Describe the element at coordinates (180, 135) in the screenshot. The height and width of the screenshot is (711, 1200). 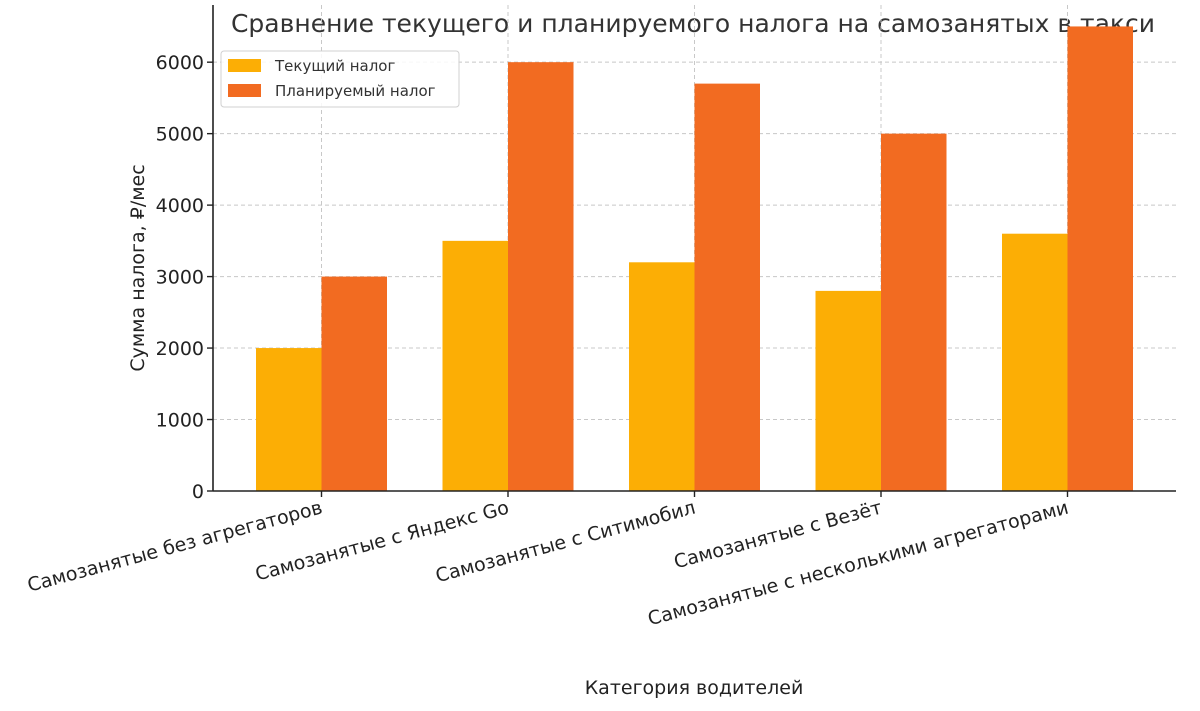
I see `y-tick-label: 5000` at that location.